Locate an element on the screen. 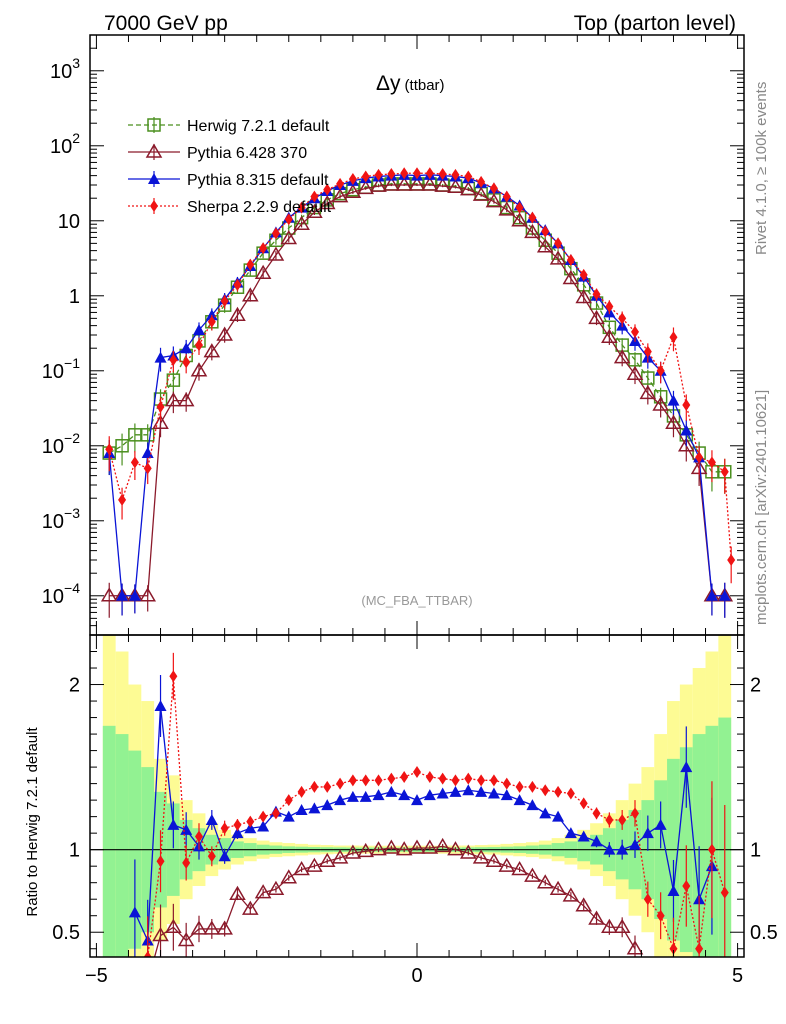 Image resolution: width=786 pixels, height=1024 pixels. header-right: Top (parton level) is located at coordinates (655, 23).